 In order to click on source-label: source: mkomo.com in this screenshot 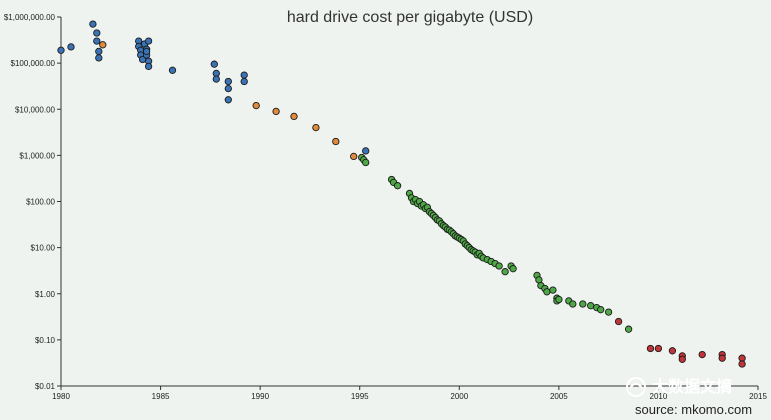, I will do `click(693, 409)`.